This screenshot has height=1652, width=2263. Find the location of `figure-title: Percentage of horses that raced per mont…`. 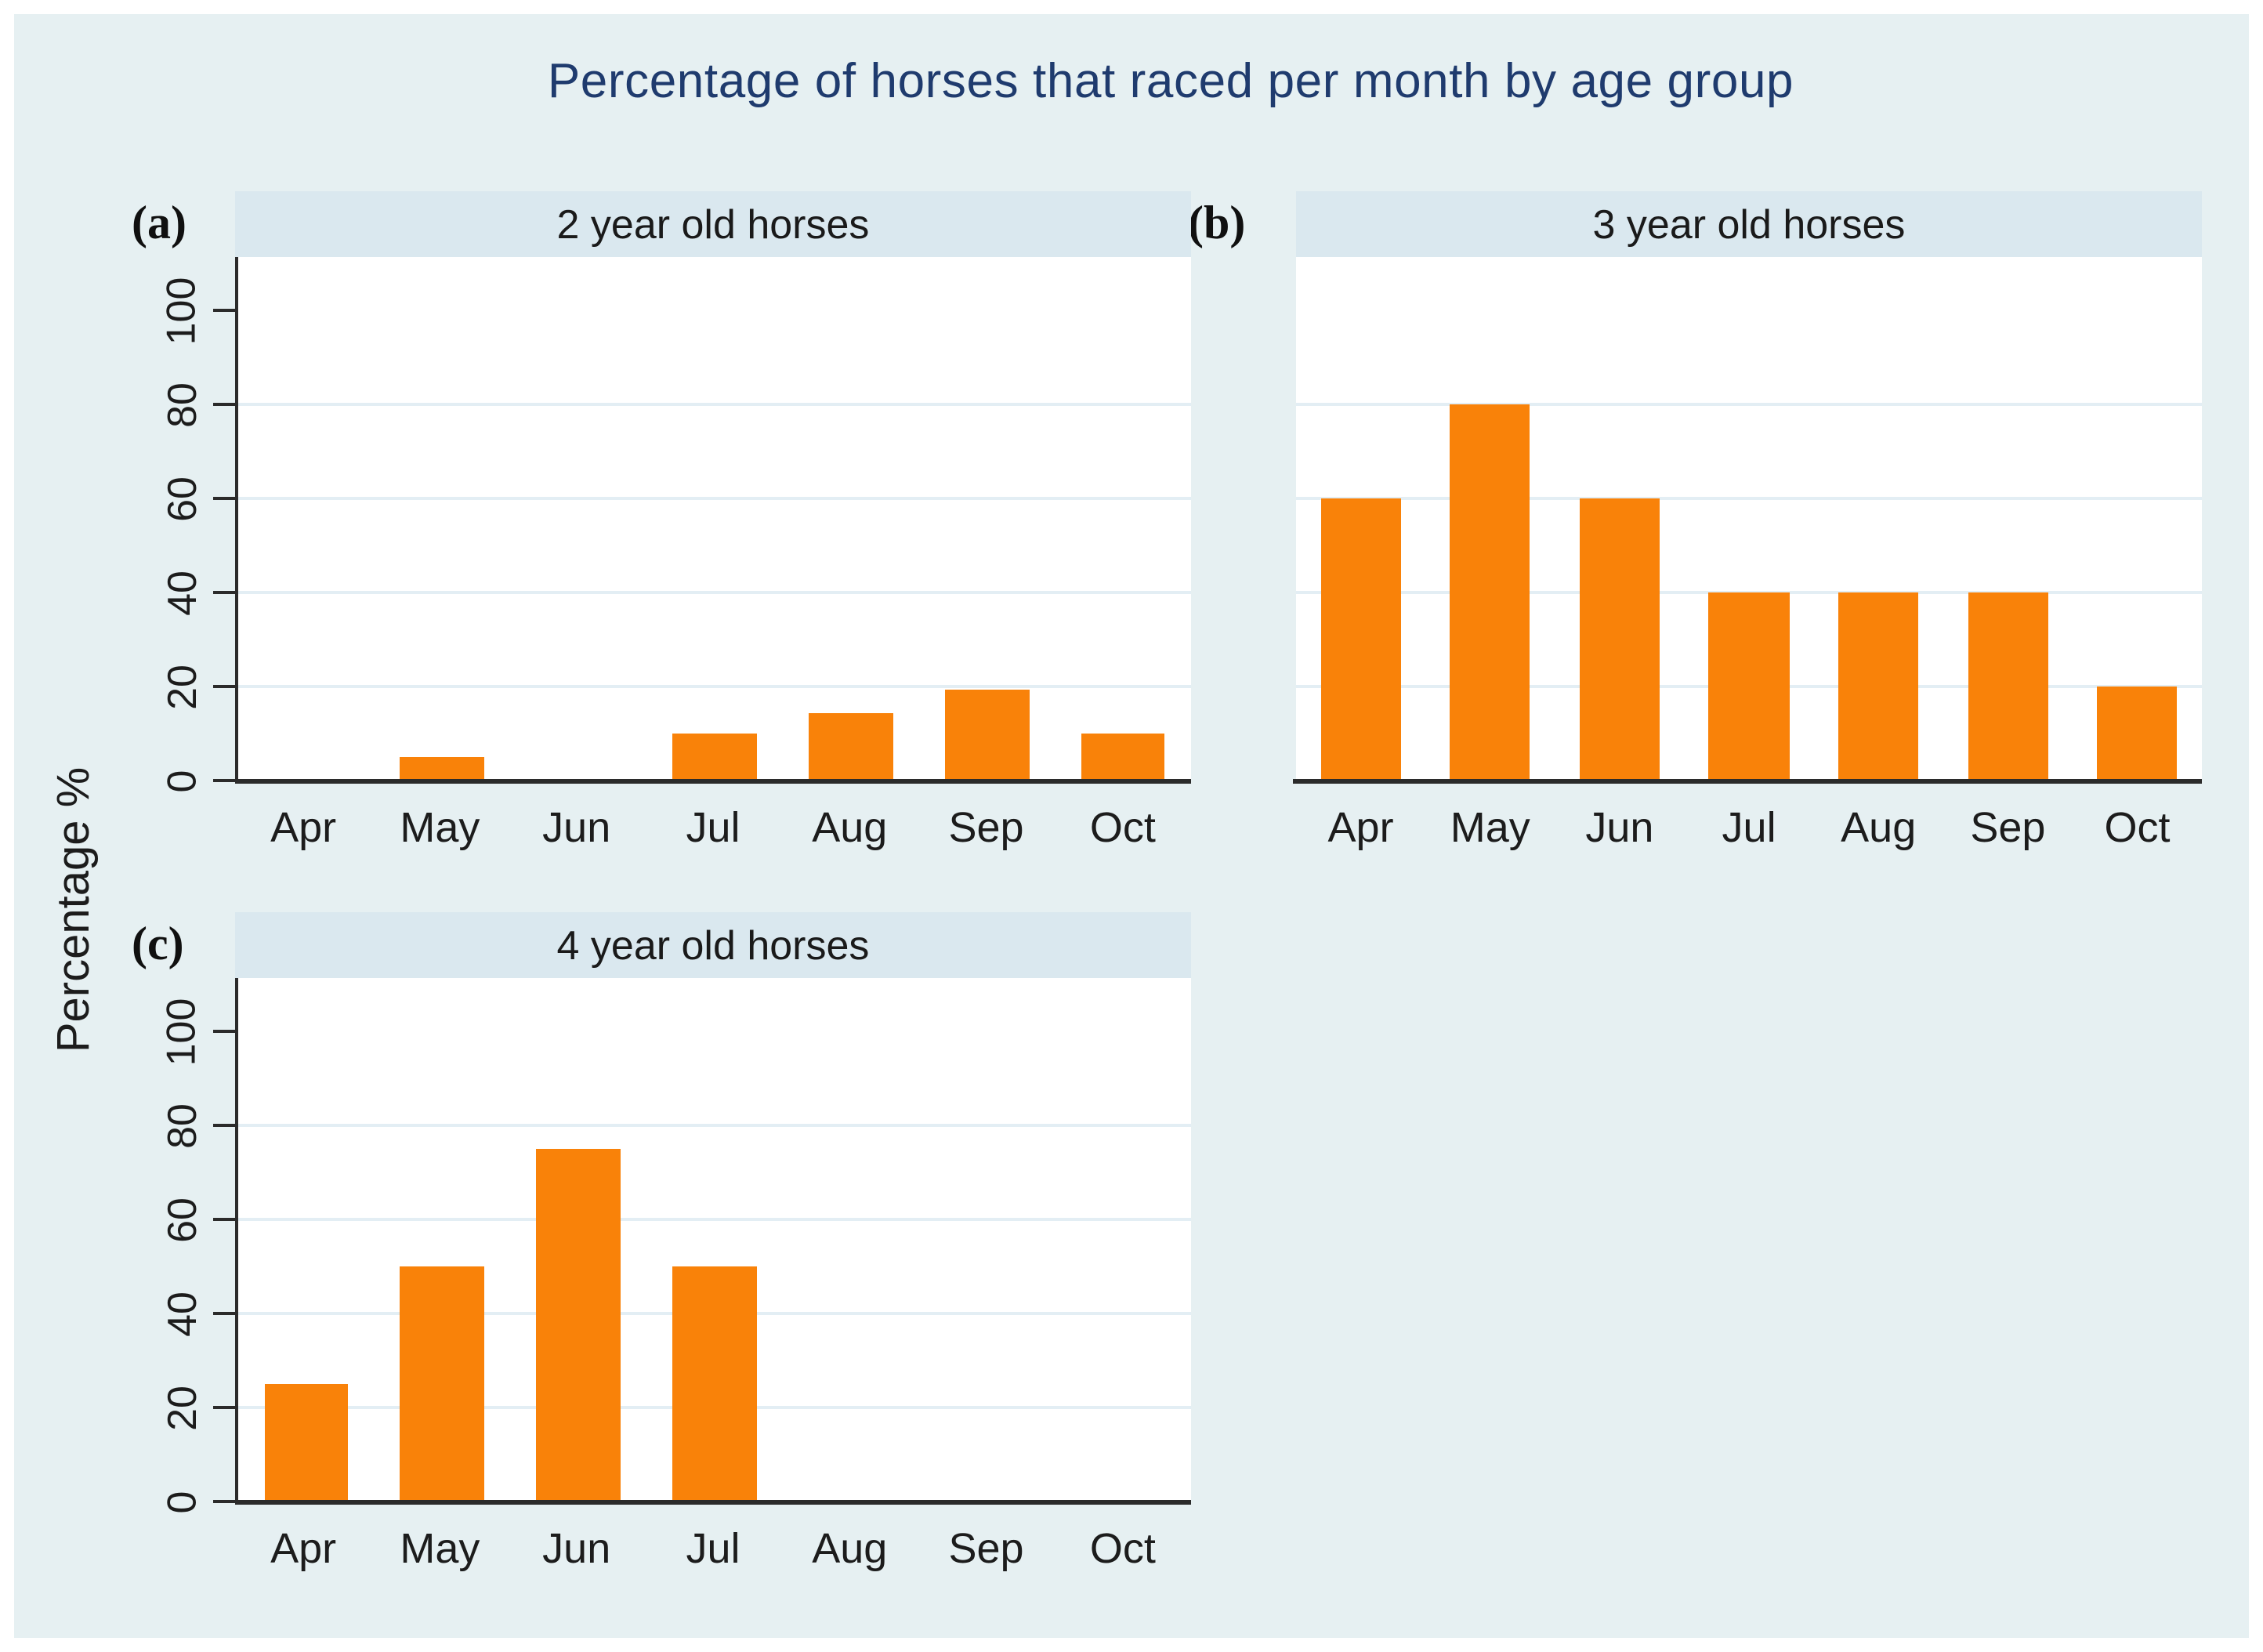

figure-title: Percentage of horses that raced per mont… is located at coordinates (1170, 80).